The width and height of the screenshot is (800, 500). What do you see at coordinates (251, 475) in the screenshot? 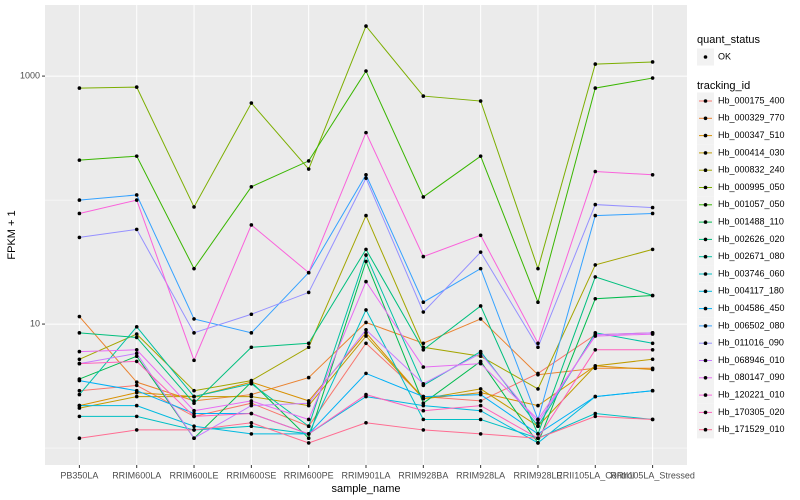
I see `x-tick-label: RRIM600SE` at bounding box center [251, 475].